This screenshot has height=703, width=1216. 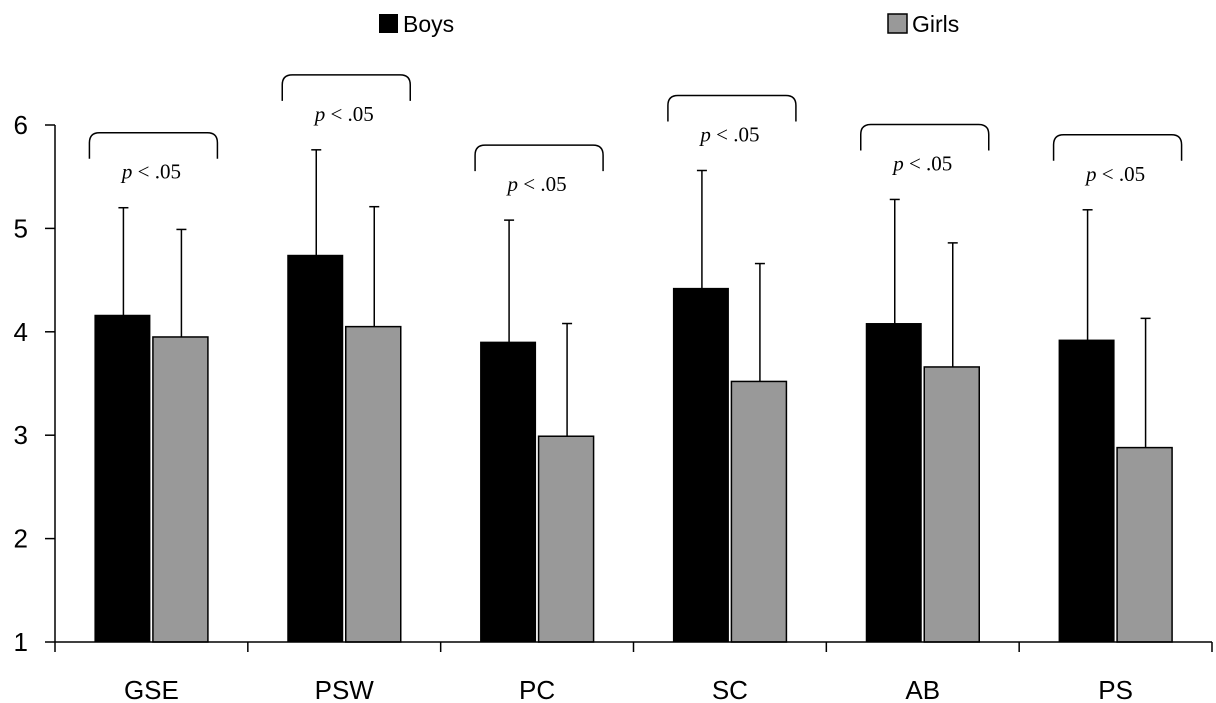 What do you see at coordinates (428, 24) in the screenshot?
I see `legend-label-boys: Boys` at bounding box center [428, 24].